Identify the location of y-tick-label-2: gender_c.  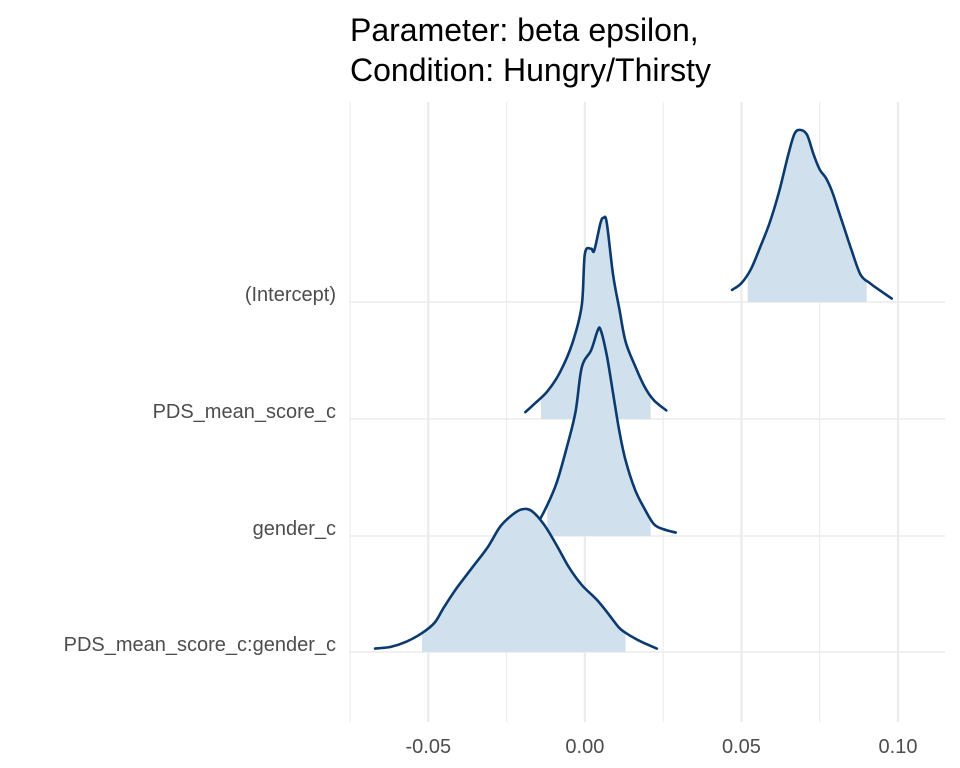
(294, 529).